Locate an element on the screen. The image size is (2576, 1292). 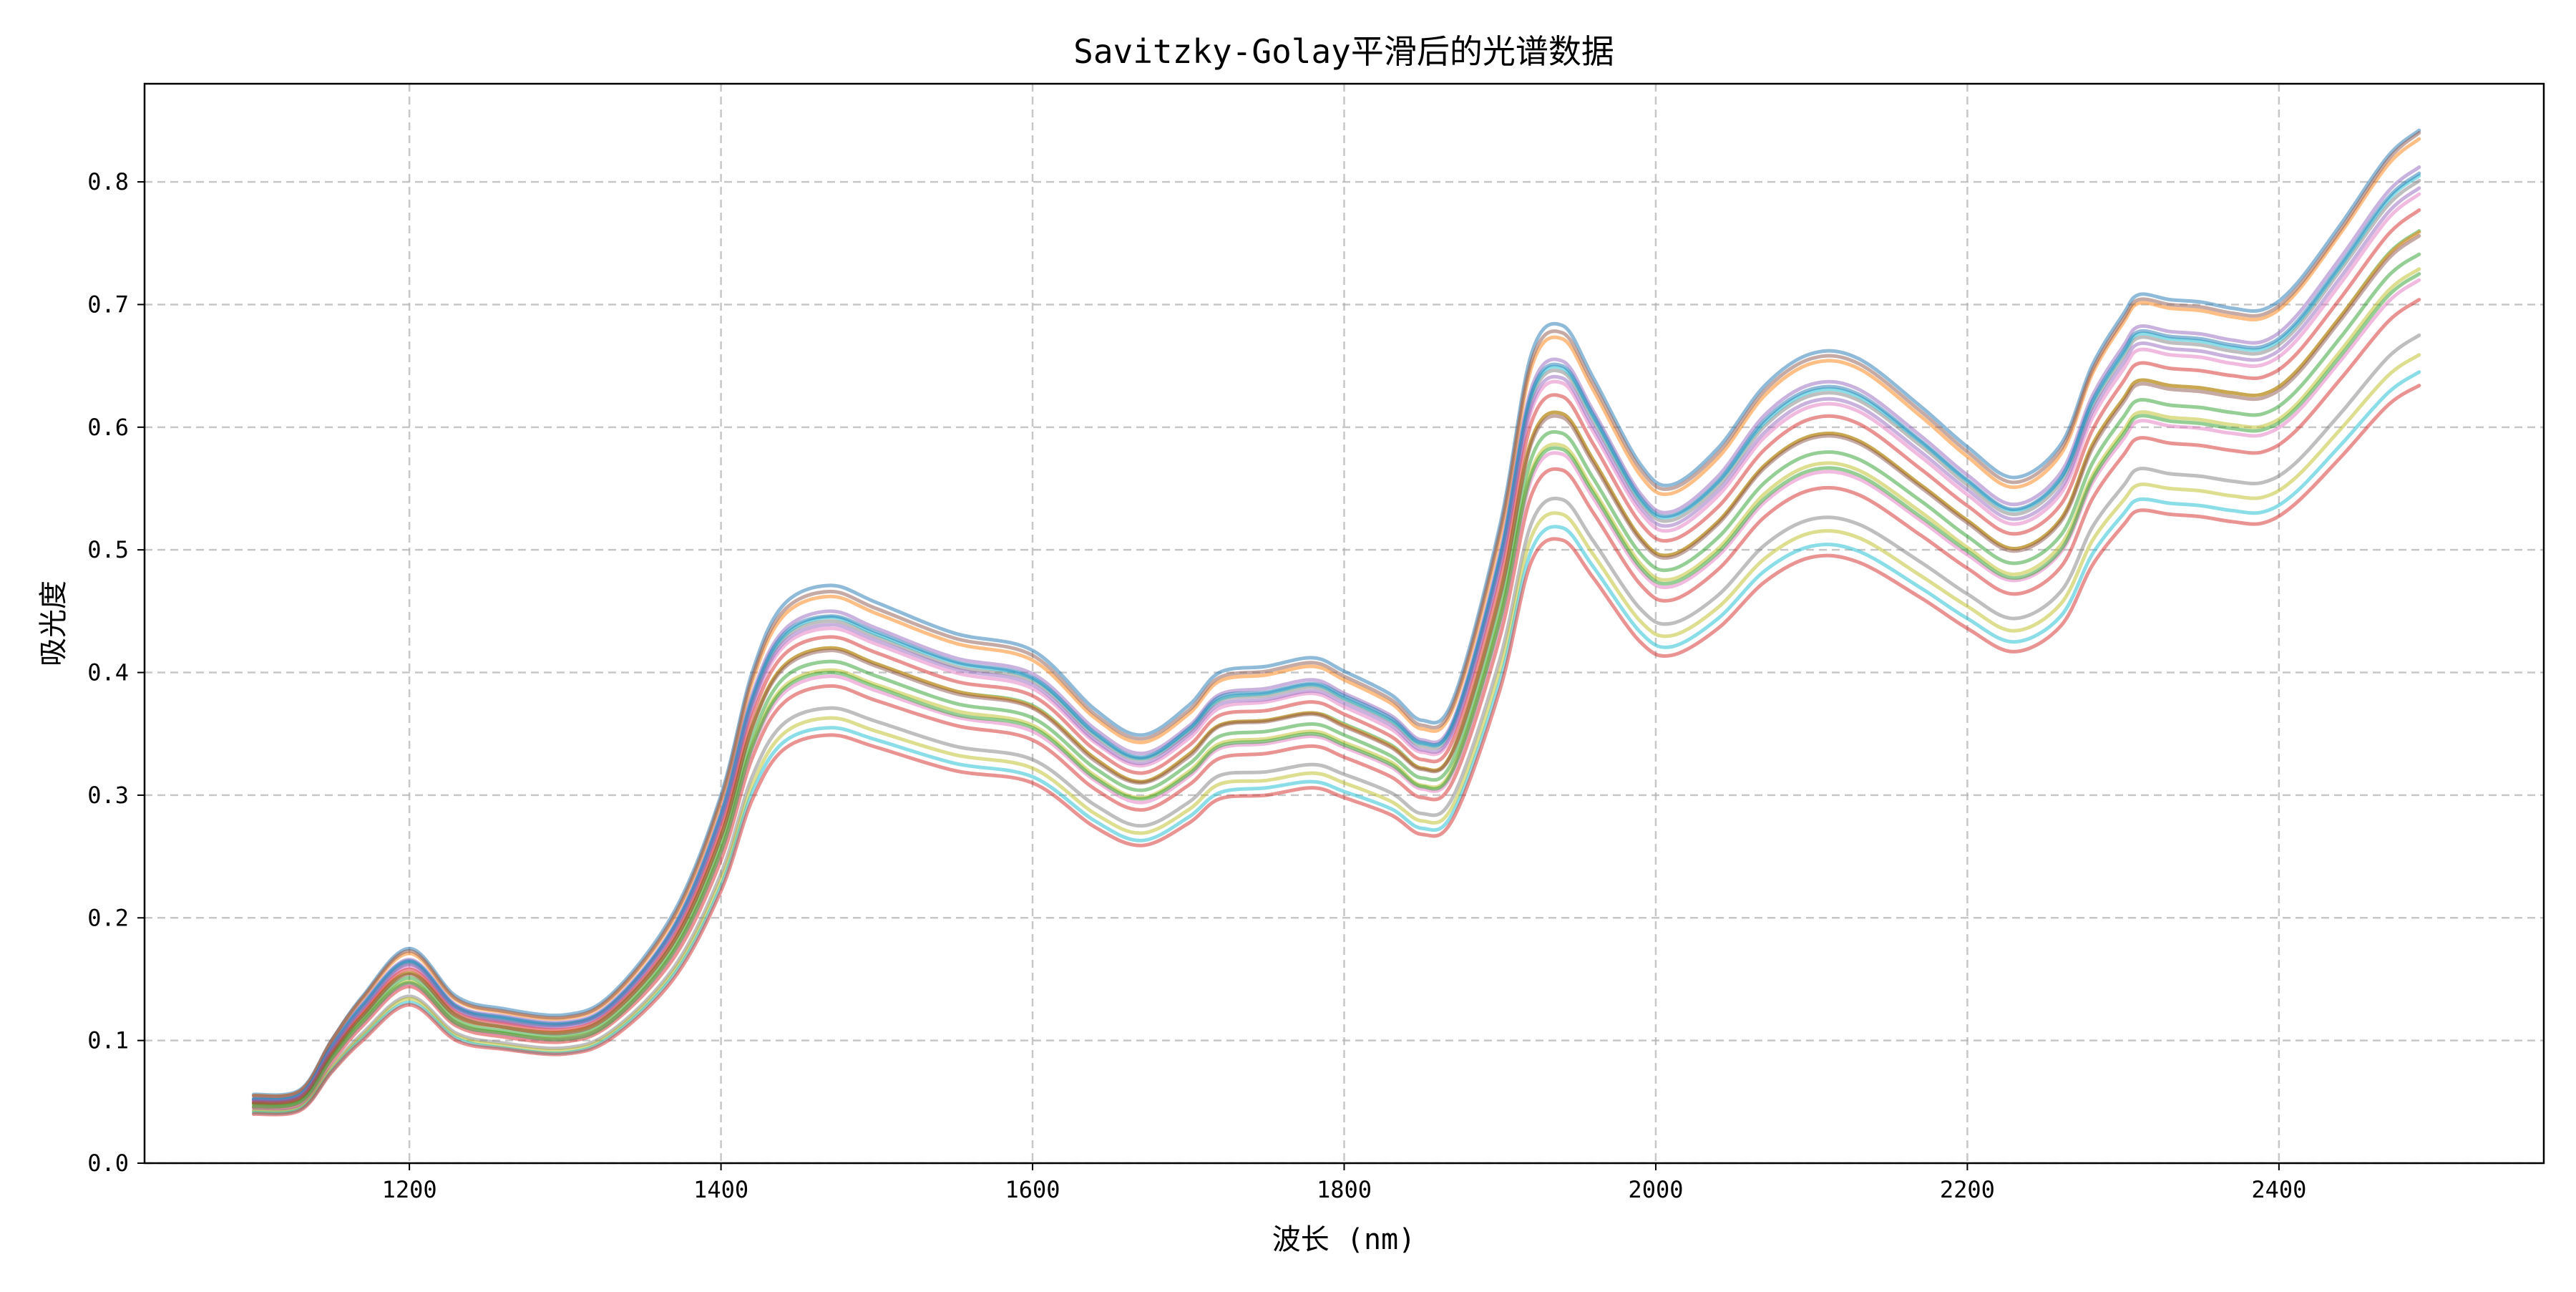
y-tick-label: 0.4 is located at coordinates (108, 672).